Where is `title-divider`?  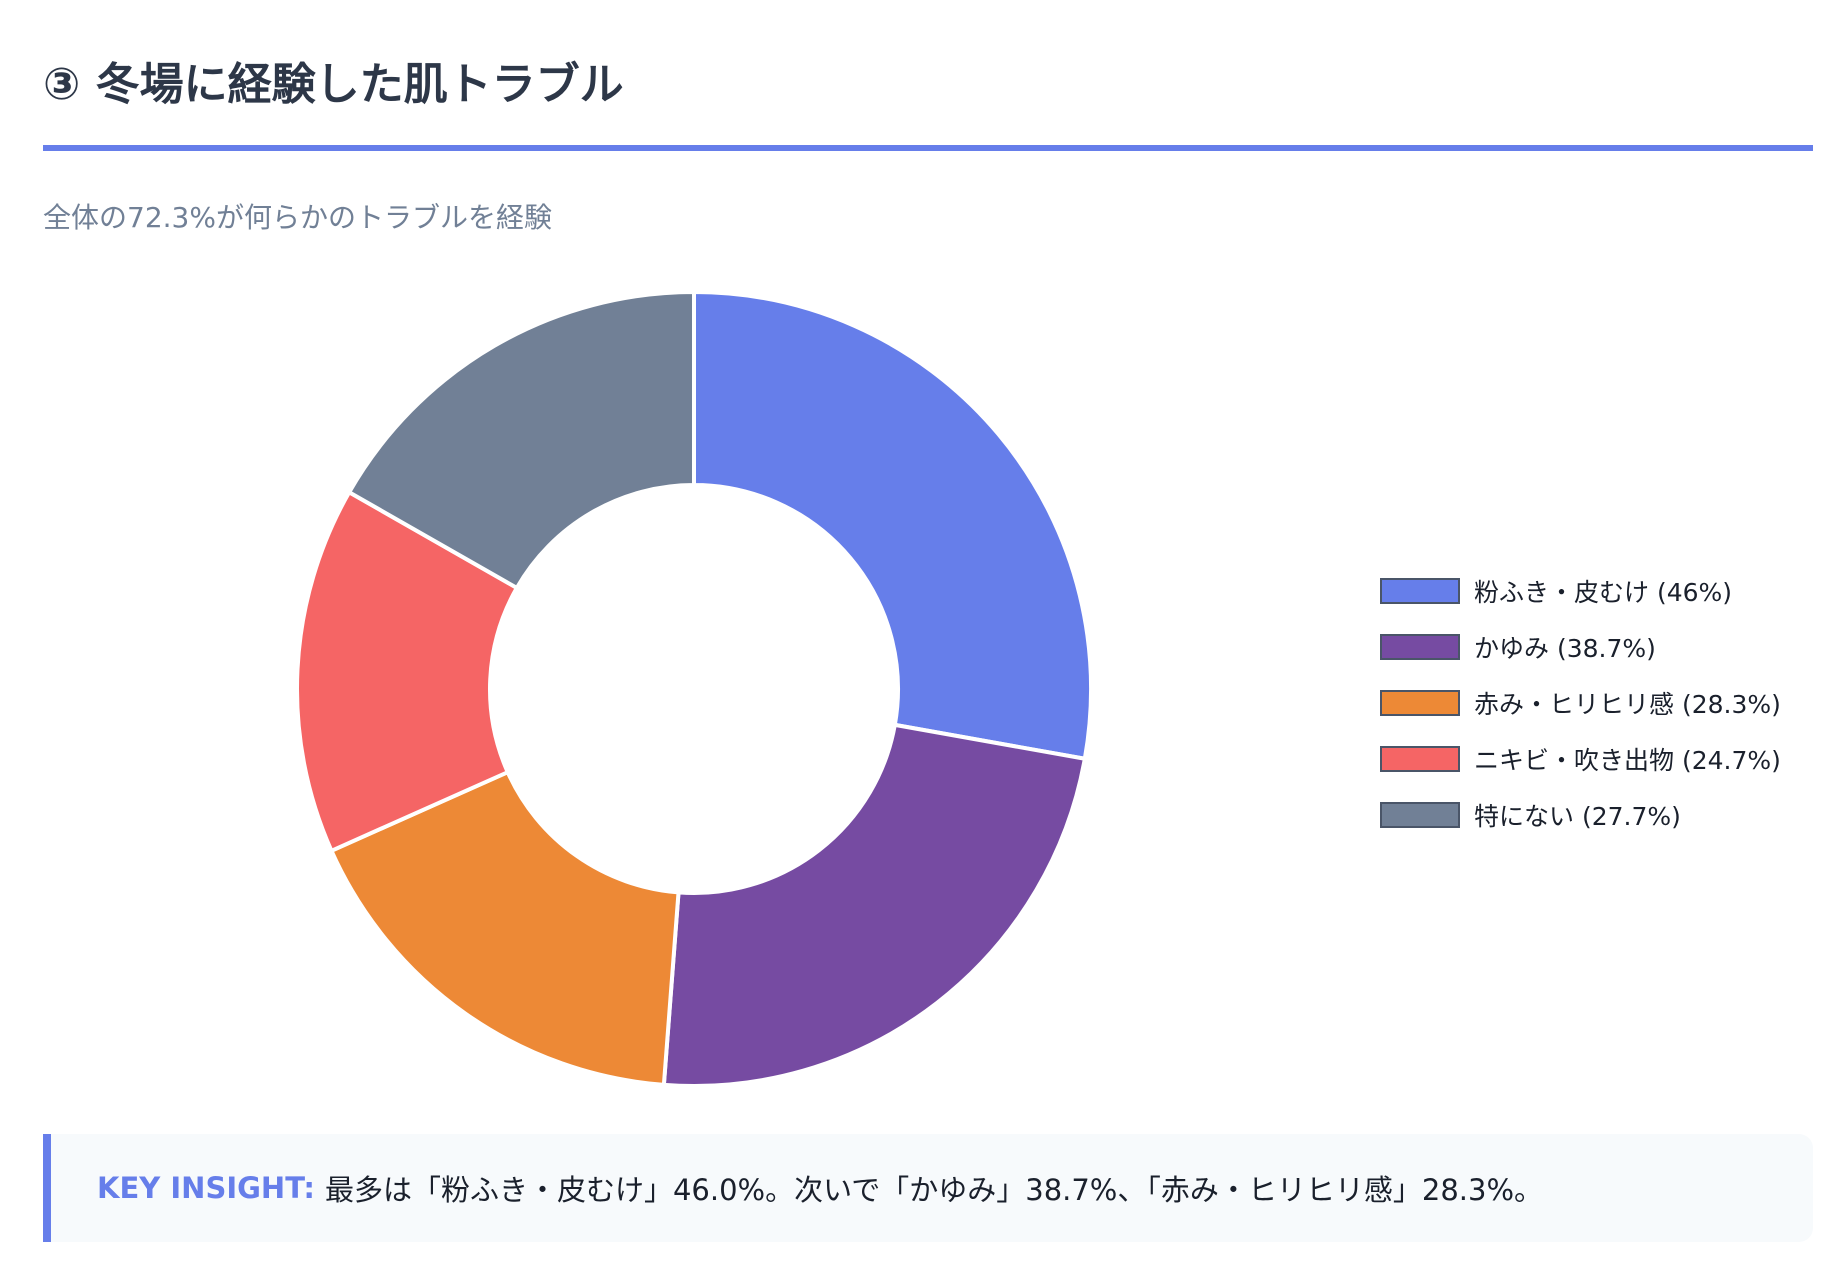
title-divider is located at coordinates (928, 148).